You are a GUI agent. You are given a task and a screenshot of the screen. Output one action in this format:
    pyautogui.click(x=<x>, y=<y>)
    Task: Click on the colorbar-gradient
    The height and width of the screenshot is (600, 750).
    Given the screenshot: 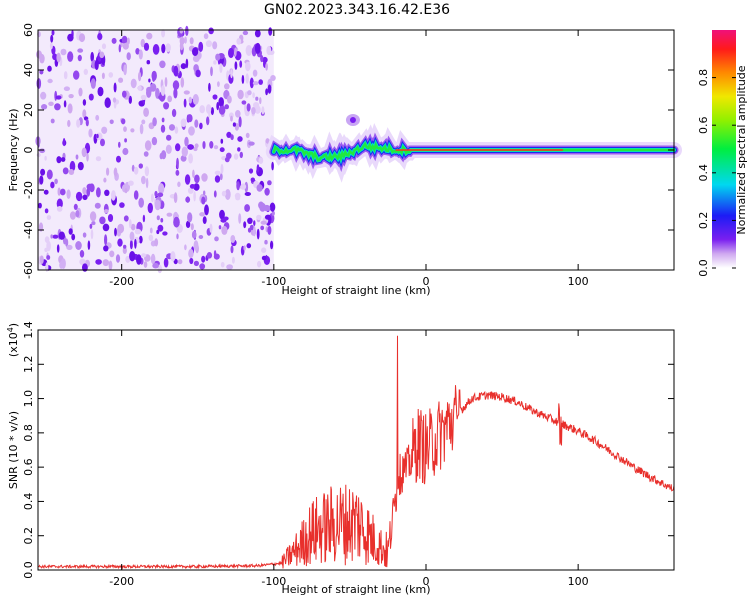 What is the action you would take?
    pyautogui.click(x=724, y=149)
    